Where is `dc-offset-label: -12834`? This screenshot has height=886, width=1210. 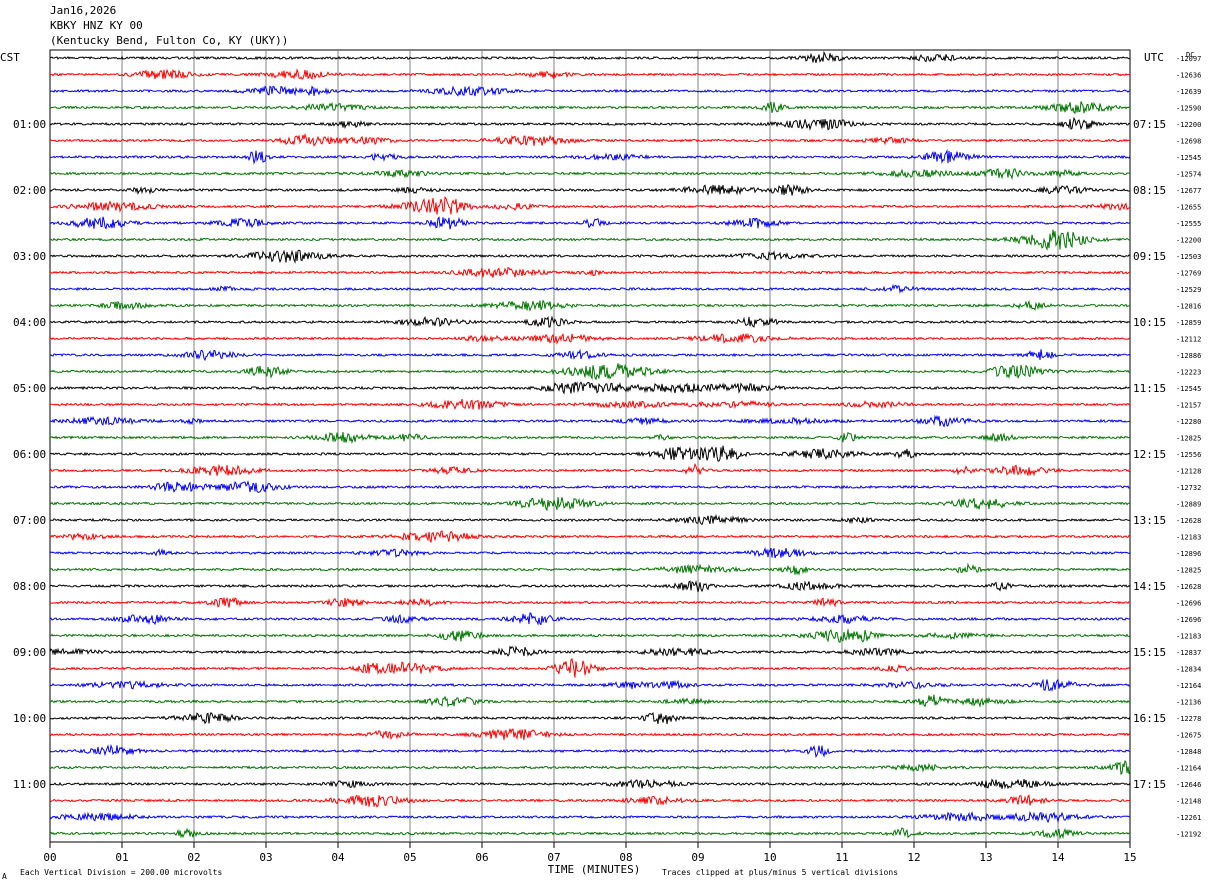
dc-offset-label: -12834 is located at coordinates (1188, 670).